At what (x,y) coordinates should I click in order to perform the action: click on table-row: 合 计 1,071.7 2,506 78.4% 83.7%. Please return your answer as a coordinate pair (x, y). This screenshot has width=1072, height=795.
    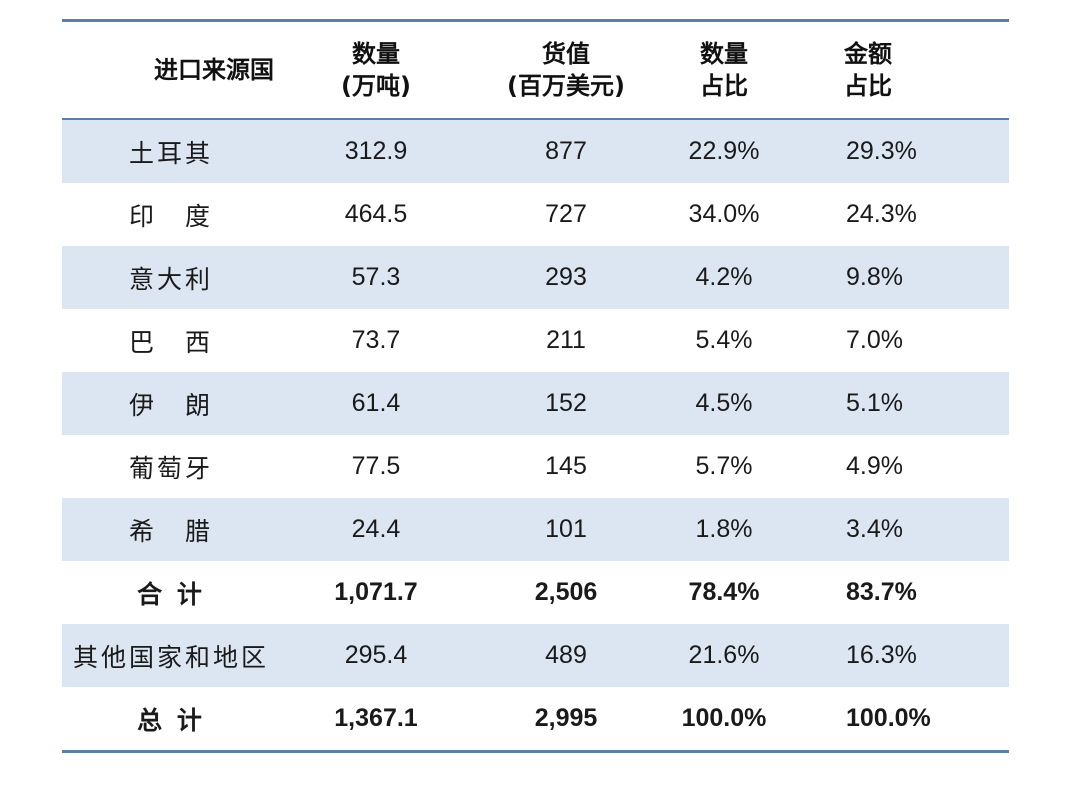
    Looking at the image, I should click on (535, 592).